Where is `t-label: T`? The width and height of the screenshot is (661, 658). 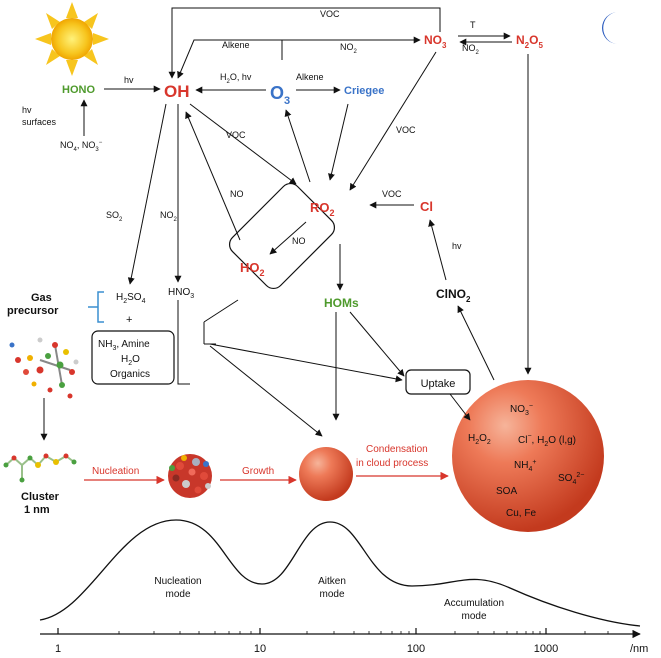 t-label: T is located at coordinates (473, 25).